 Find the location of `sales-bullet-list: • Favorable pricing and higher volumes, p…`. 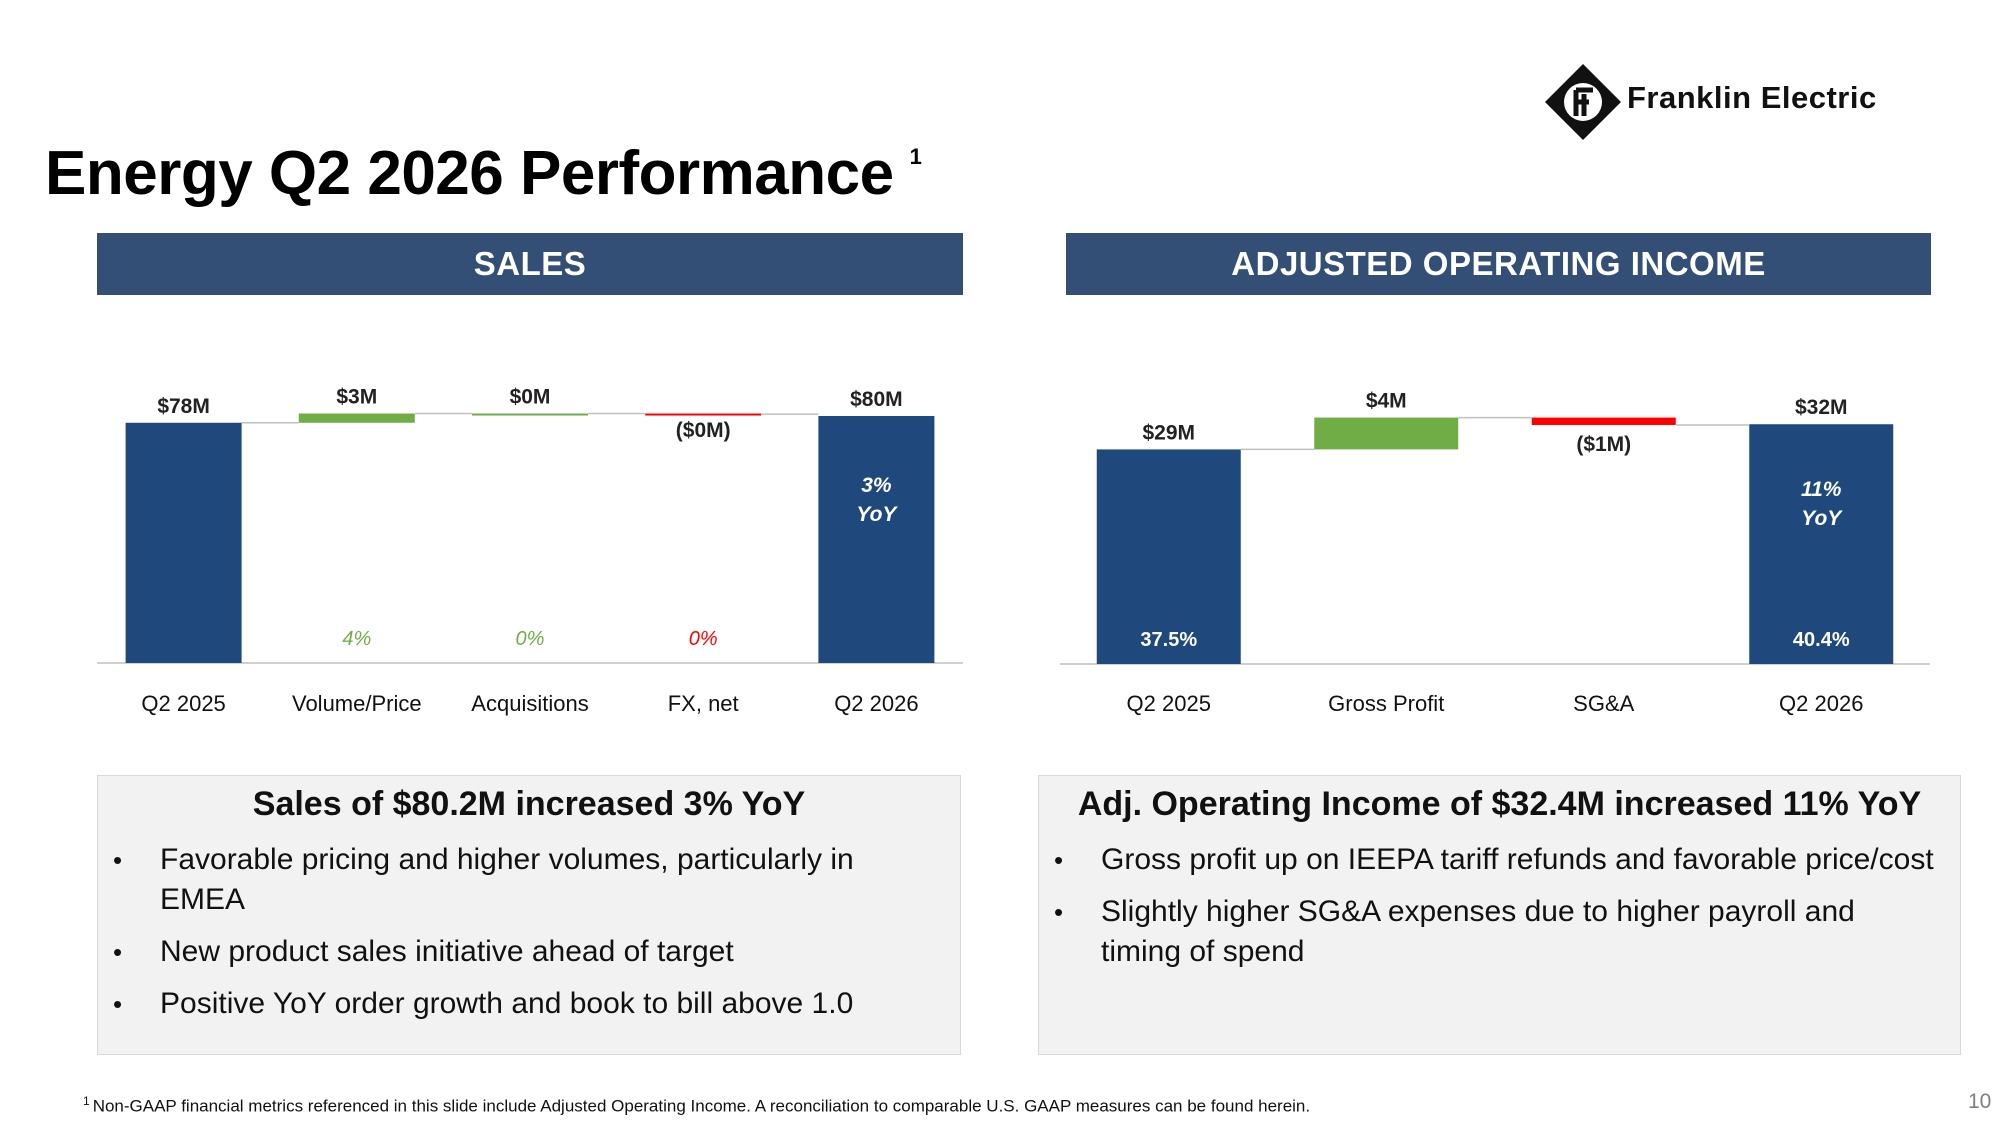

sales-bullet-list: • Favorable pricing and higher volumes, p… is located at coordinates (529, 932).